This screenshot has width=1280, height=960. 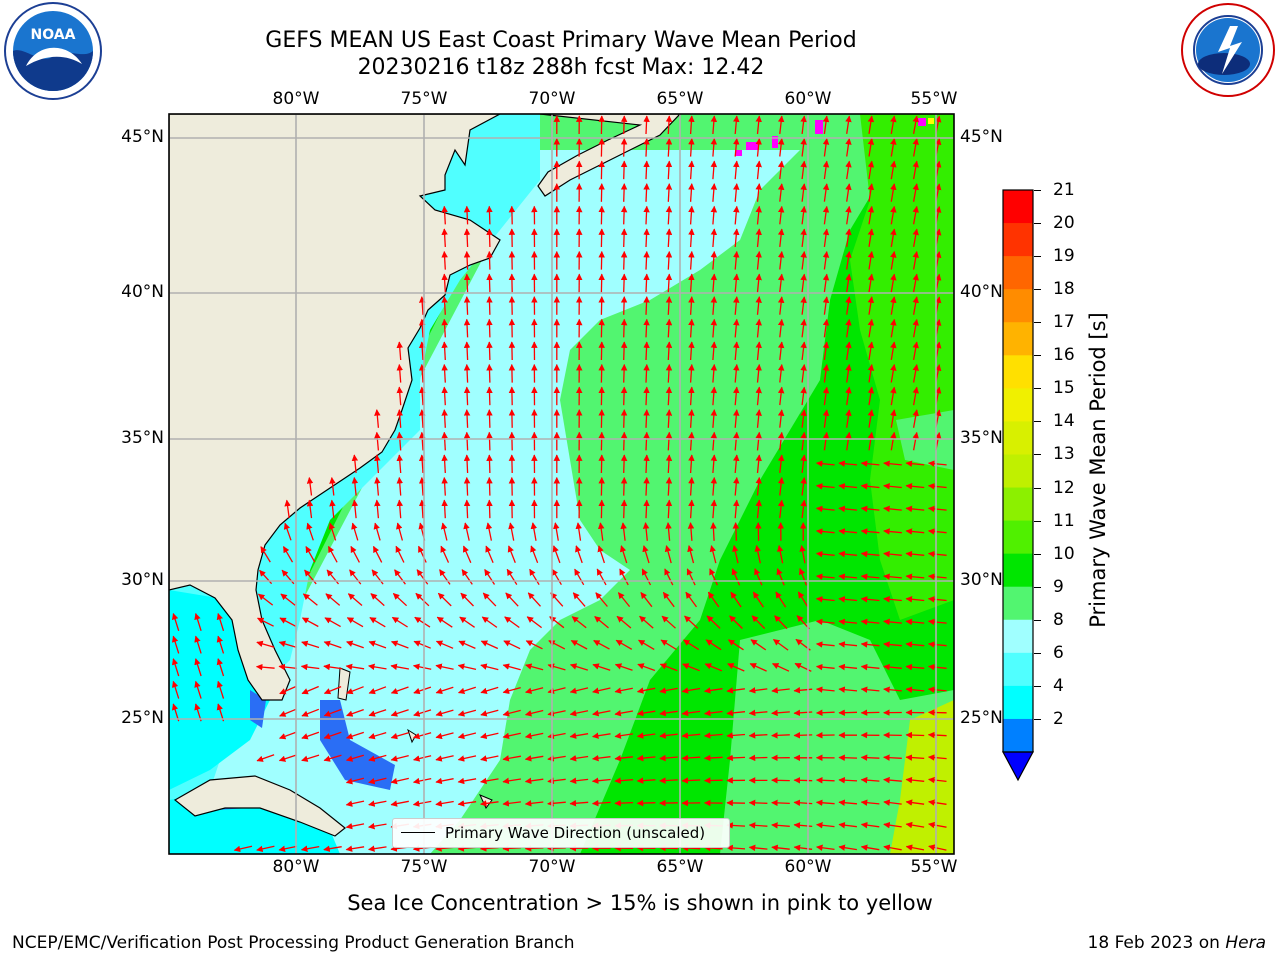 I want to click on lat-label-right-30n: 30°N, so click(x=981, y=580).